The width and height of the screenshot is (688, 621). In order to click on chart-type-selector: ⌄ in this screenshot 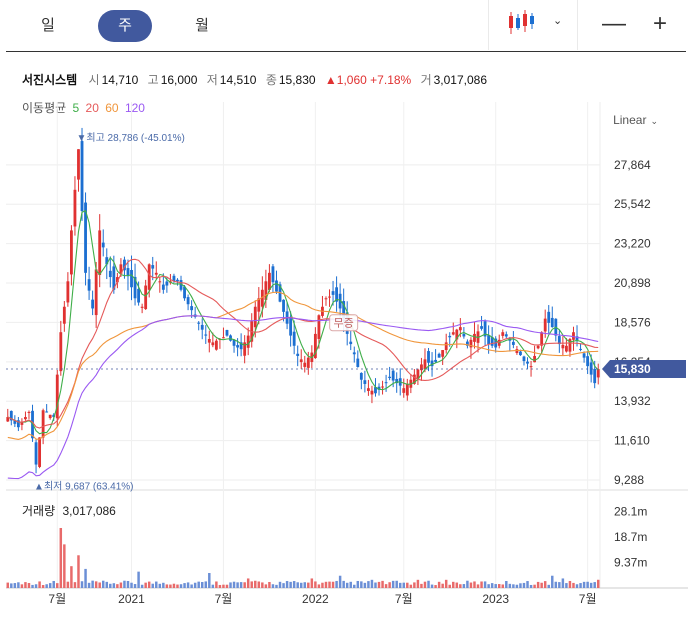, I will do `click(533, 25)`.